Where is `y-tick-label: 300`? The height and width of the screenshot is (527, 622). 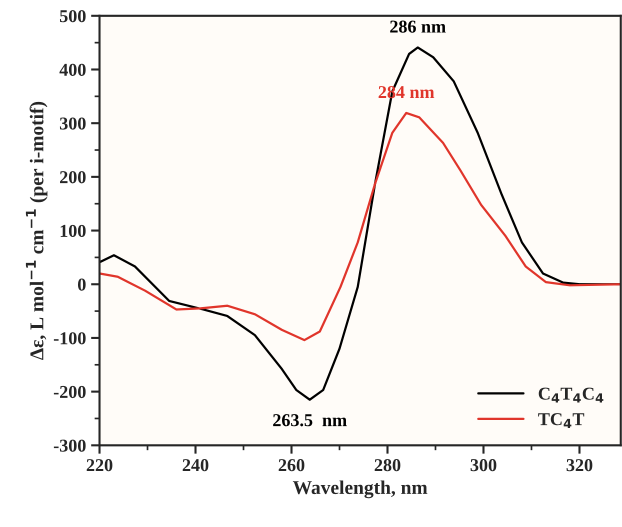 y-tick-label: 300 is located at coordinates (73, 123).